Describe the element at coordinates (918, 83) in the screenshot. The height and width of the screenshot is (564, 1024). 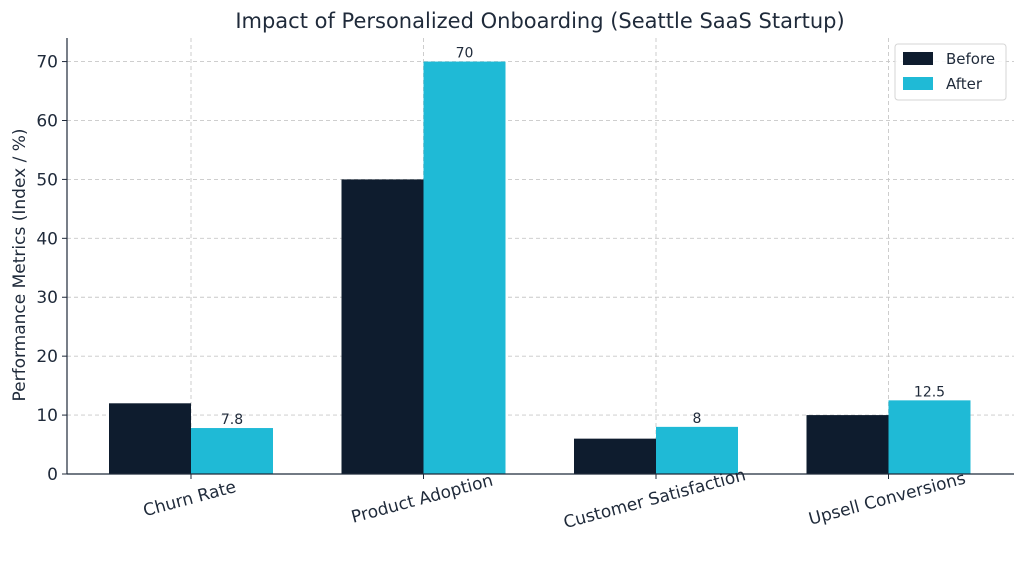
I see `legend-swatch-after` at that location.